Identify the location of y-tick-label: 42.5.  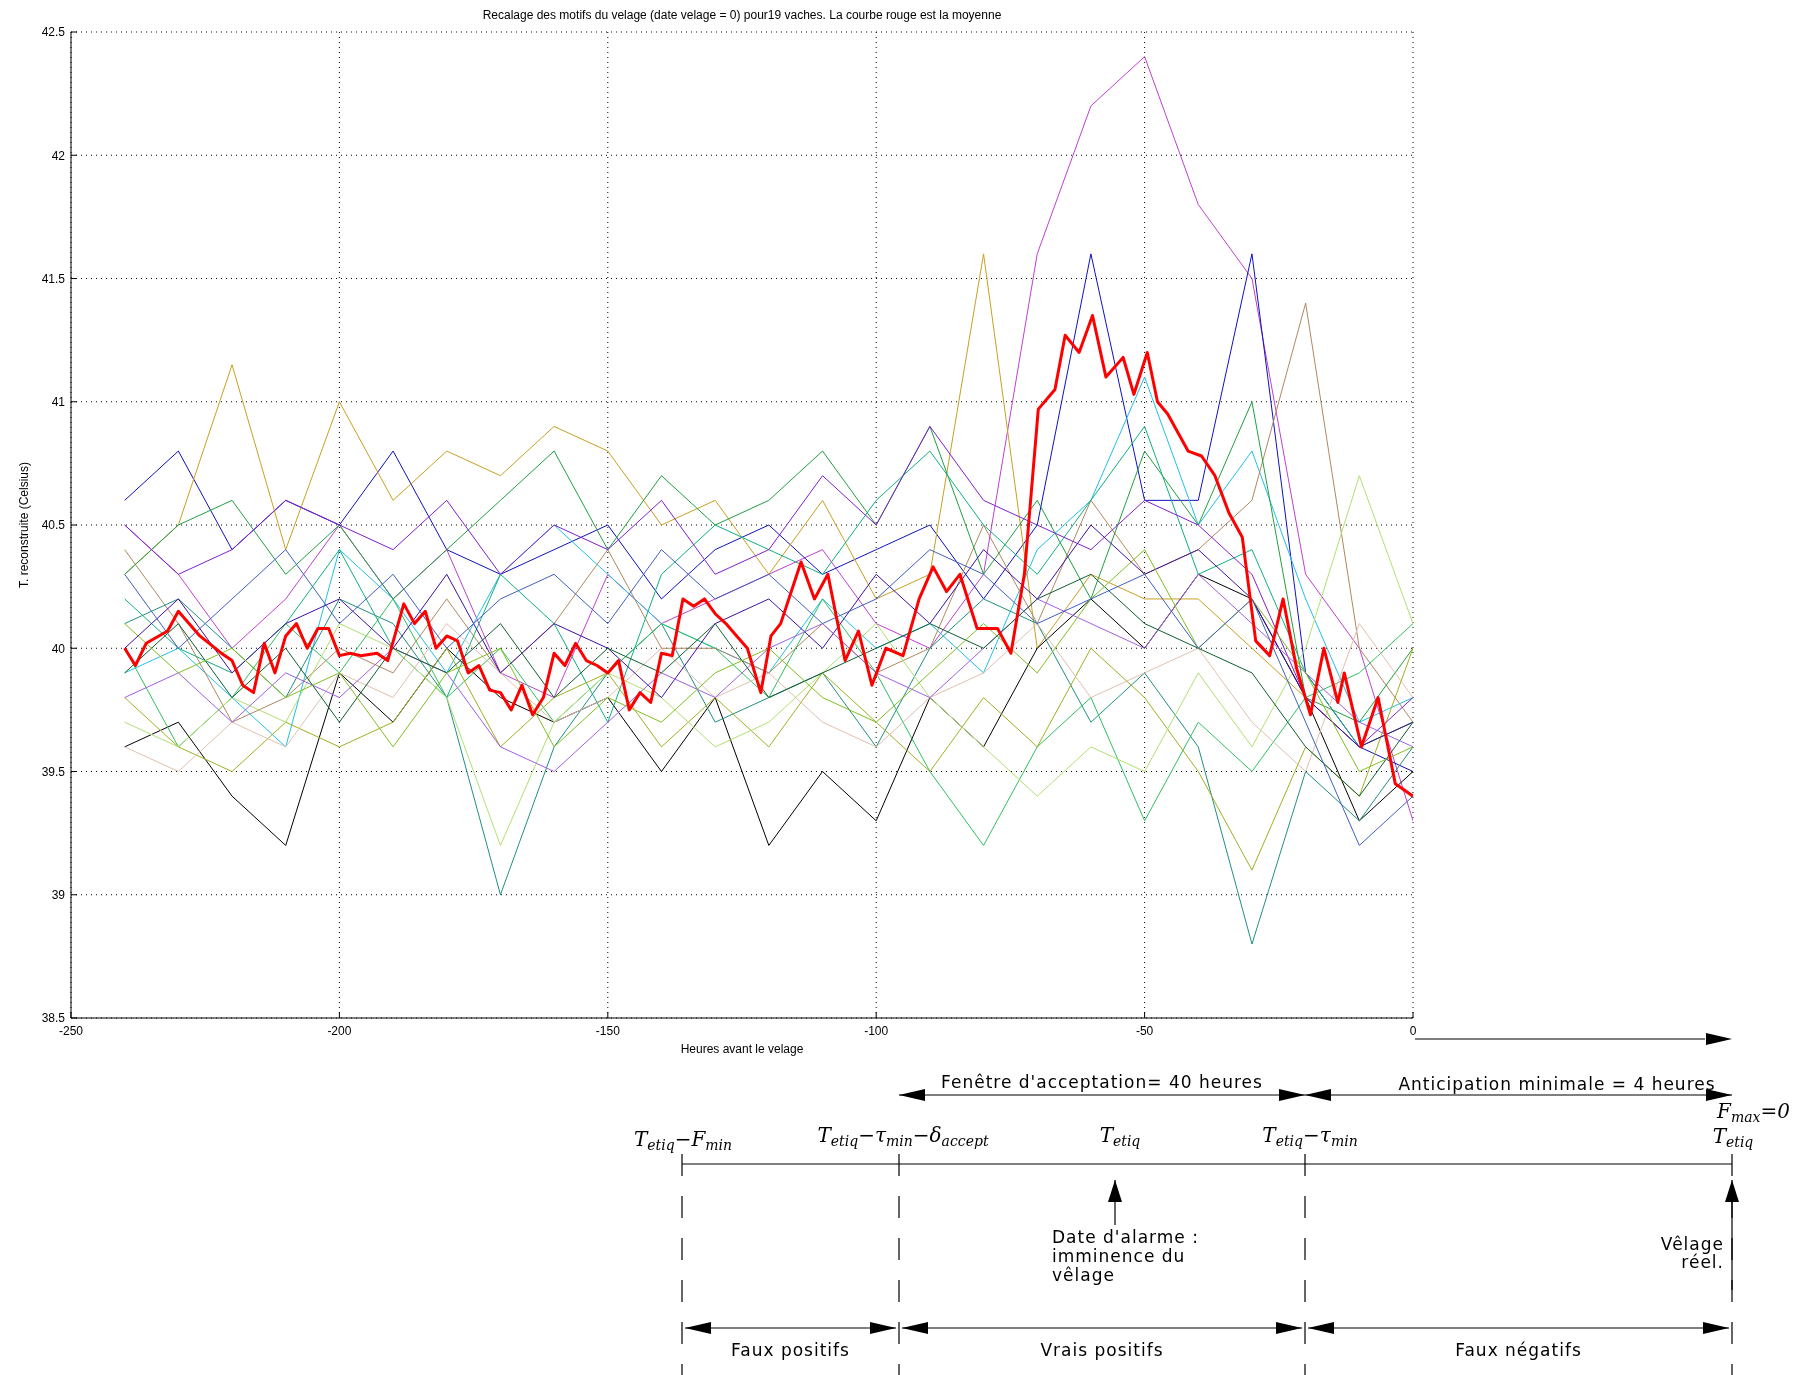
(53, 32).